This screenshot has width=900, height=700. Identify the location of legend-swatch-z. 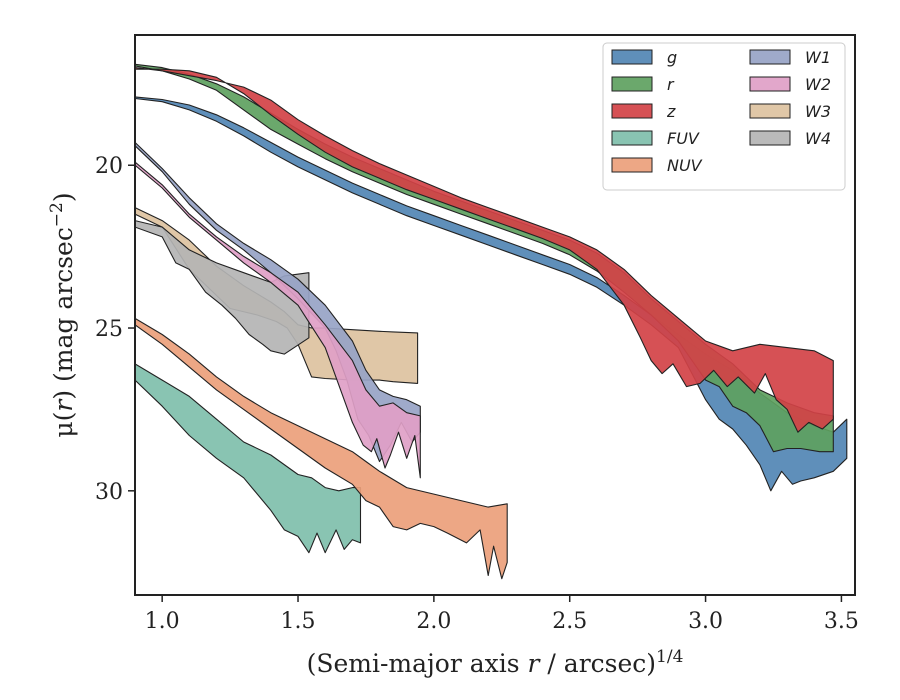
(632, 111).